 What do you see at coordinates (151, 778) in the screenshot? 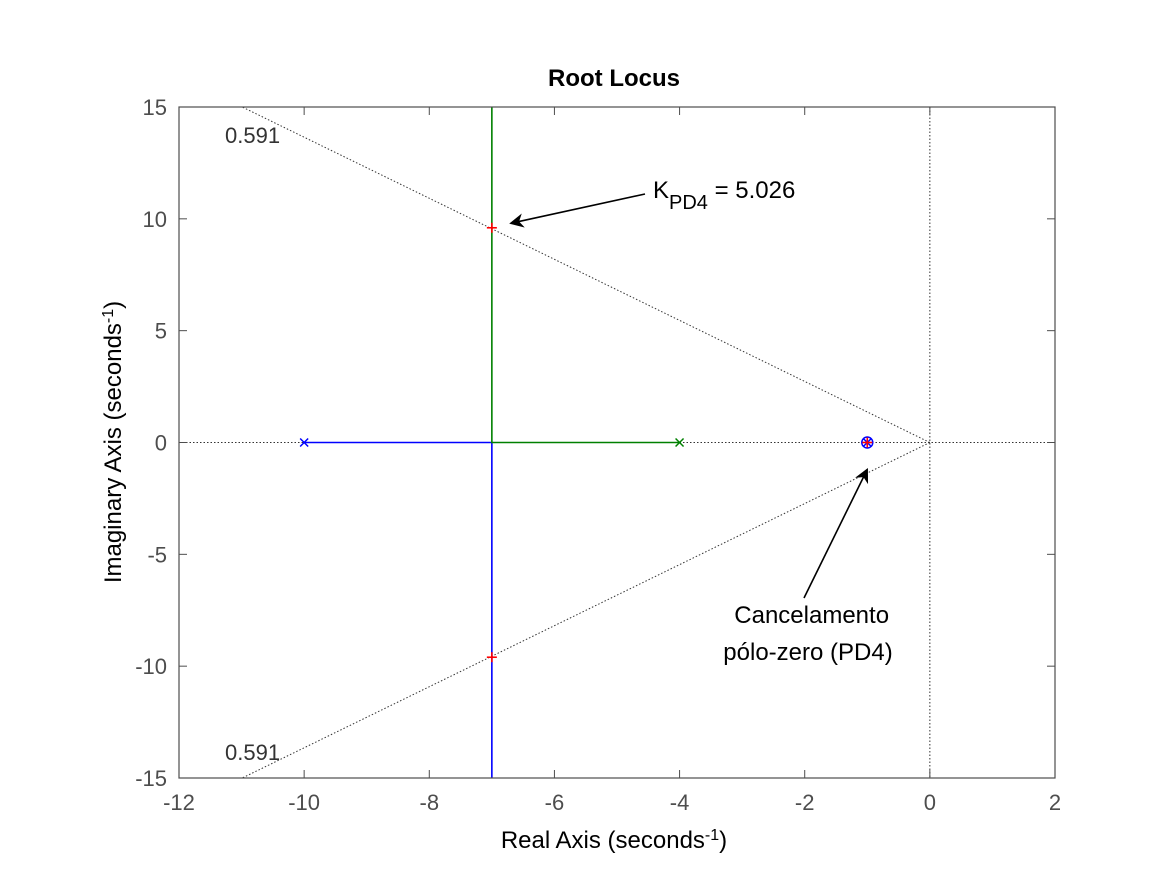
I see `y-tick-label: -15` at bounding box center [151, 778].